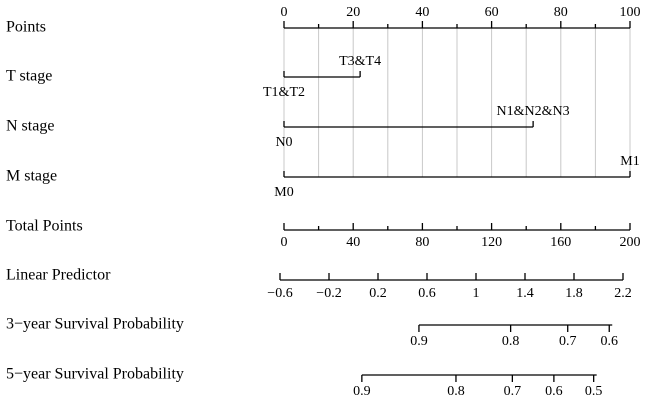 The width and height of the screenshot is (647, 402). I want to click on row-label: 5−year Survival Probability, so click(95, 374).